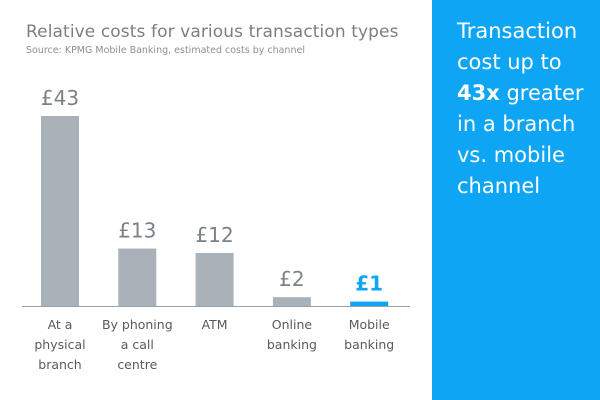 This screenshot has width=600, height=400. I want to click on category-label-1-2: centre, so click(137, 364).